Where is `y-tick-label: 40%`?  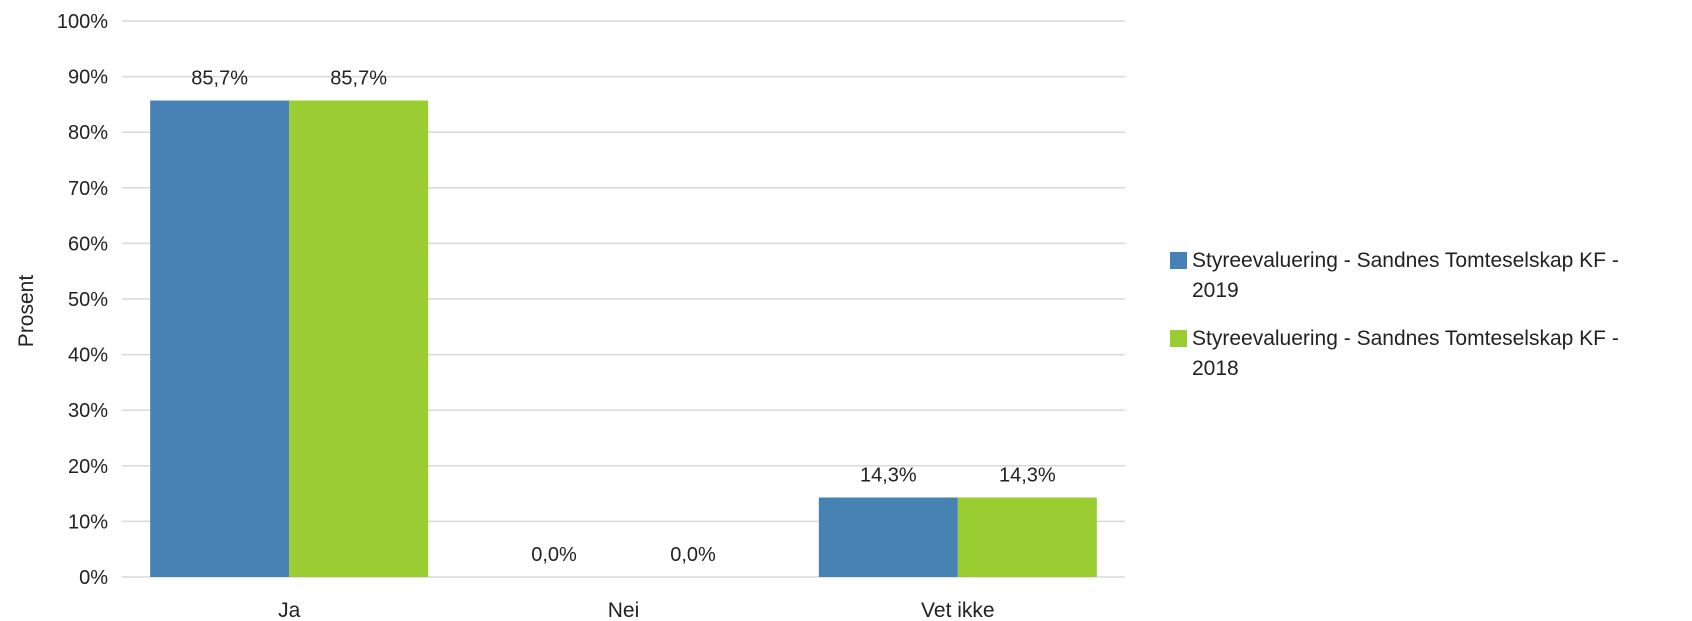 y-tick-label: 40% is located at coordinates (88, 356).